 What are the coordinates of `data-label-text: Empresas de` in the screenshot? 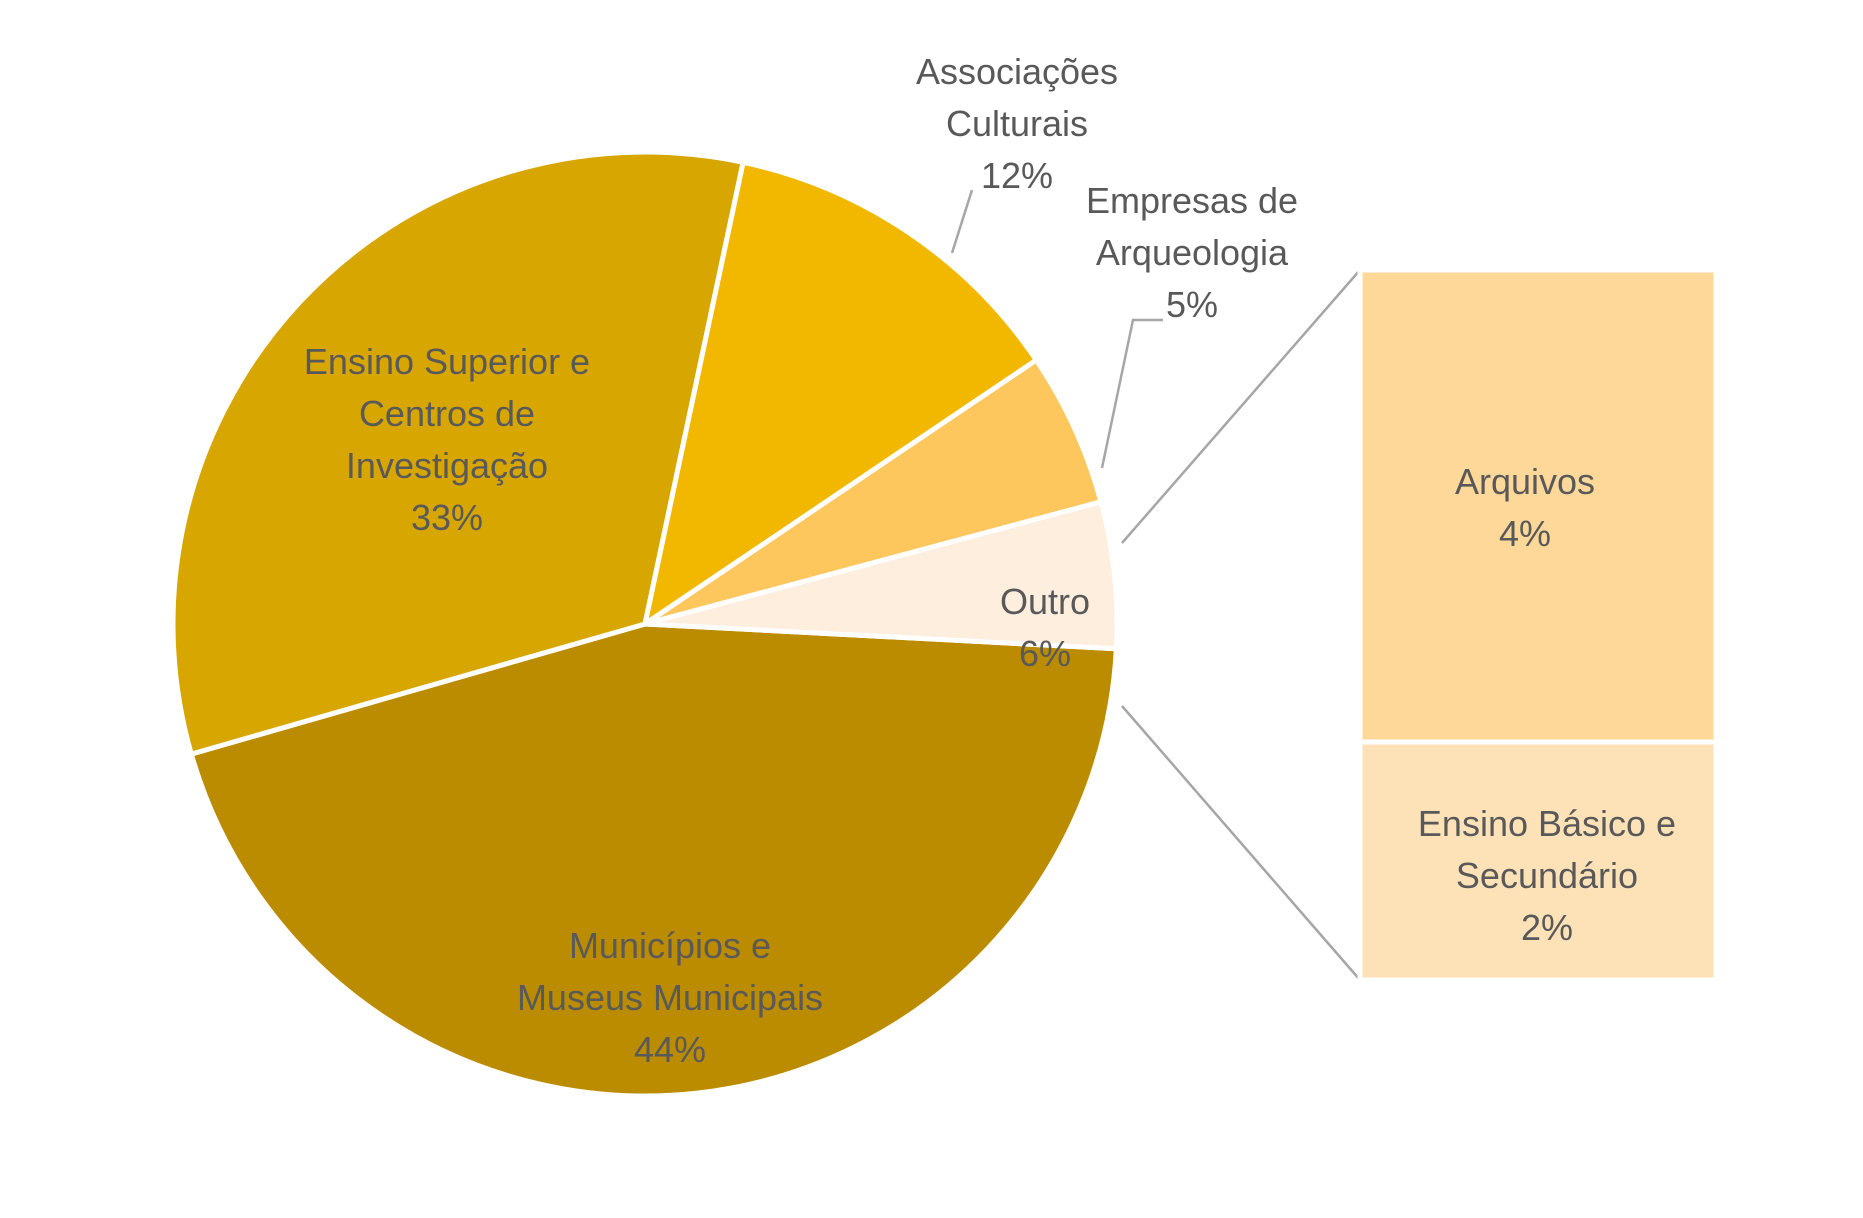 It's located at (1192, 200).